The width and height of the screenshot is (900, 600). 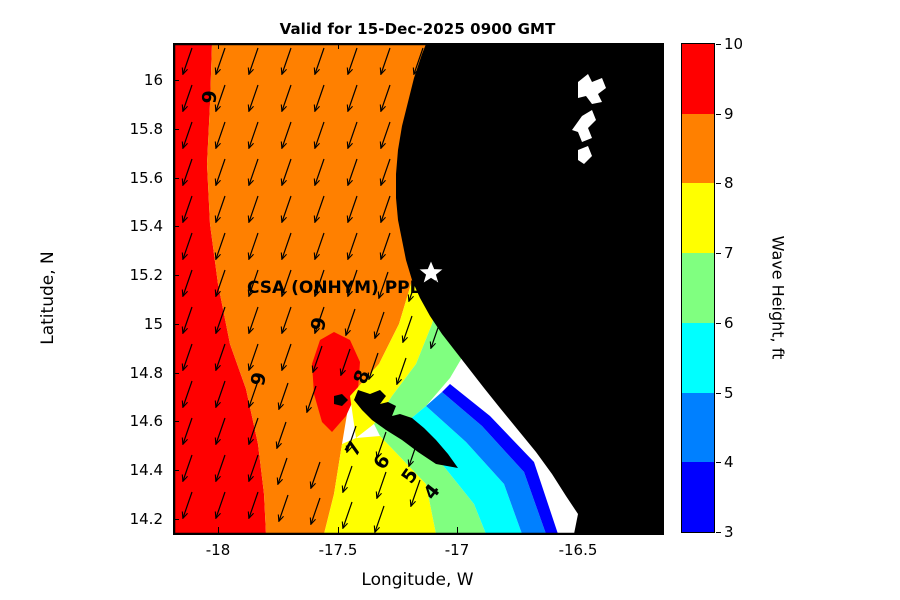 I want to click on y-tick-label: 14.8, so click(x=146, y=372).